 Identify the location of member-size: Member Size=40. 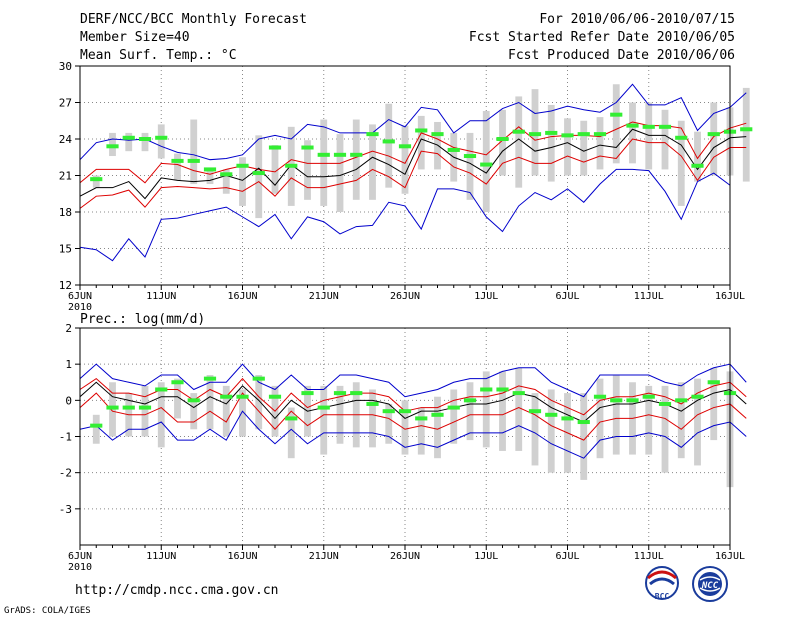
(135, 37).